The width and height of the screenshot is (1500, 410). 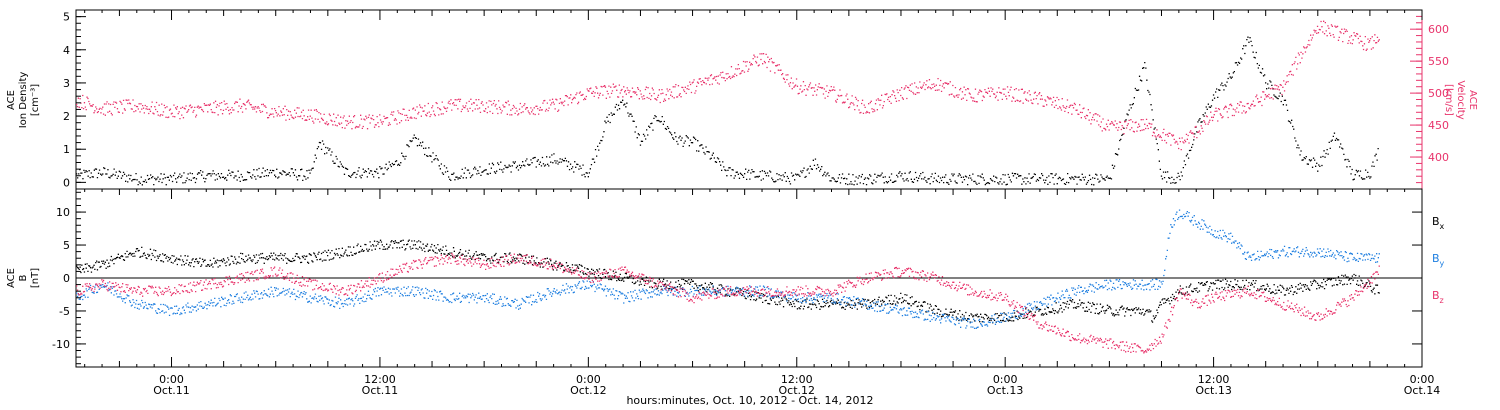 What do you see at coordinates (66, 116) in the screenshot?
I see `density-tick-label: 2` at bounding box center [66, 116].